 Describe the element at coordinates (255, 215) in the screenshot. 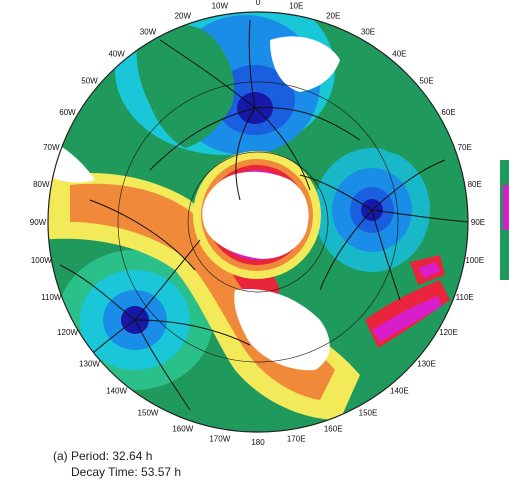

I see `antarctica` at that location.